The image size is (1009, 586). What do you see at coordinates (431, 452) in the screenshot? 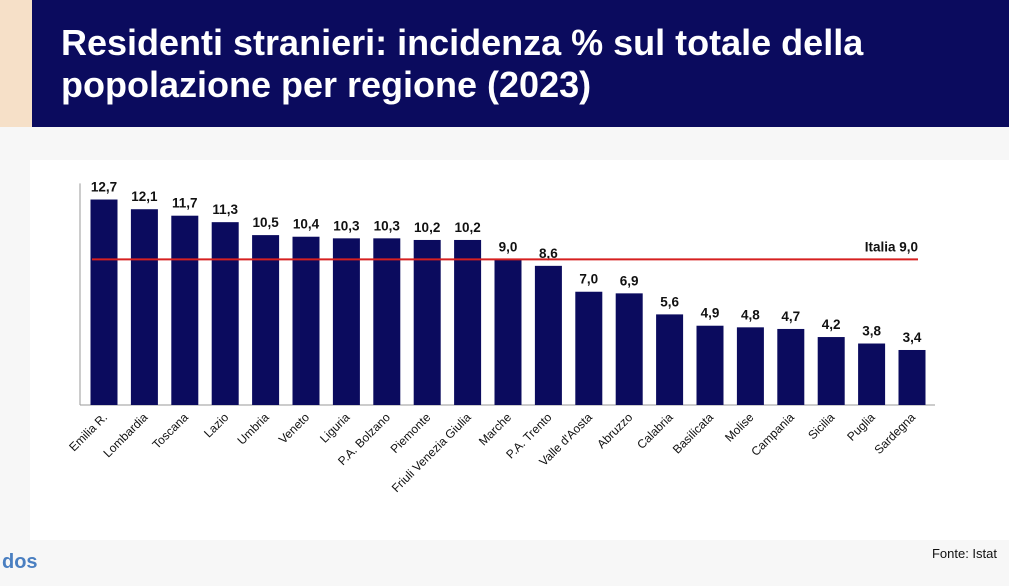
I see `category-label-9: Friuli Venezia Giulia` at bounding box center [431, 452].